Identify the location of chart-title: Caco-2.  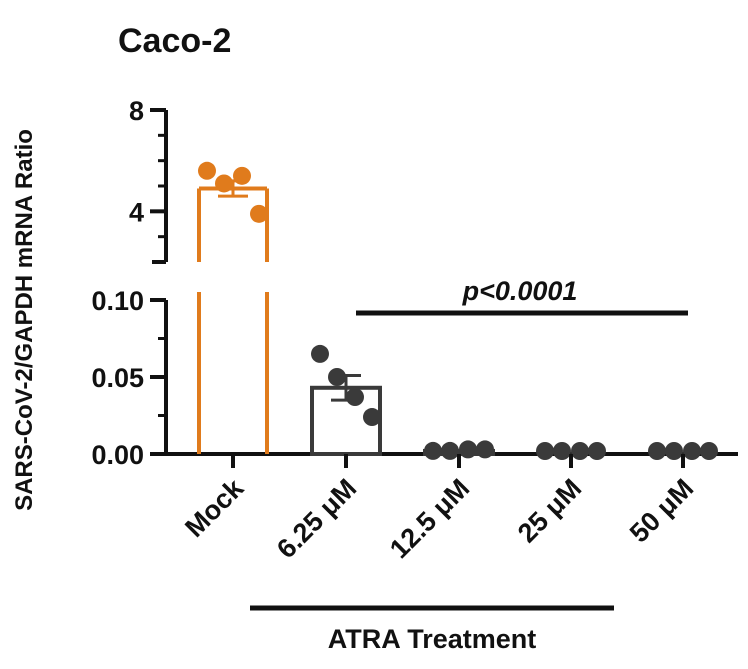
(174, 41).